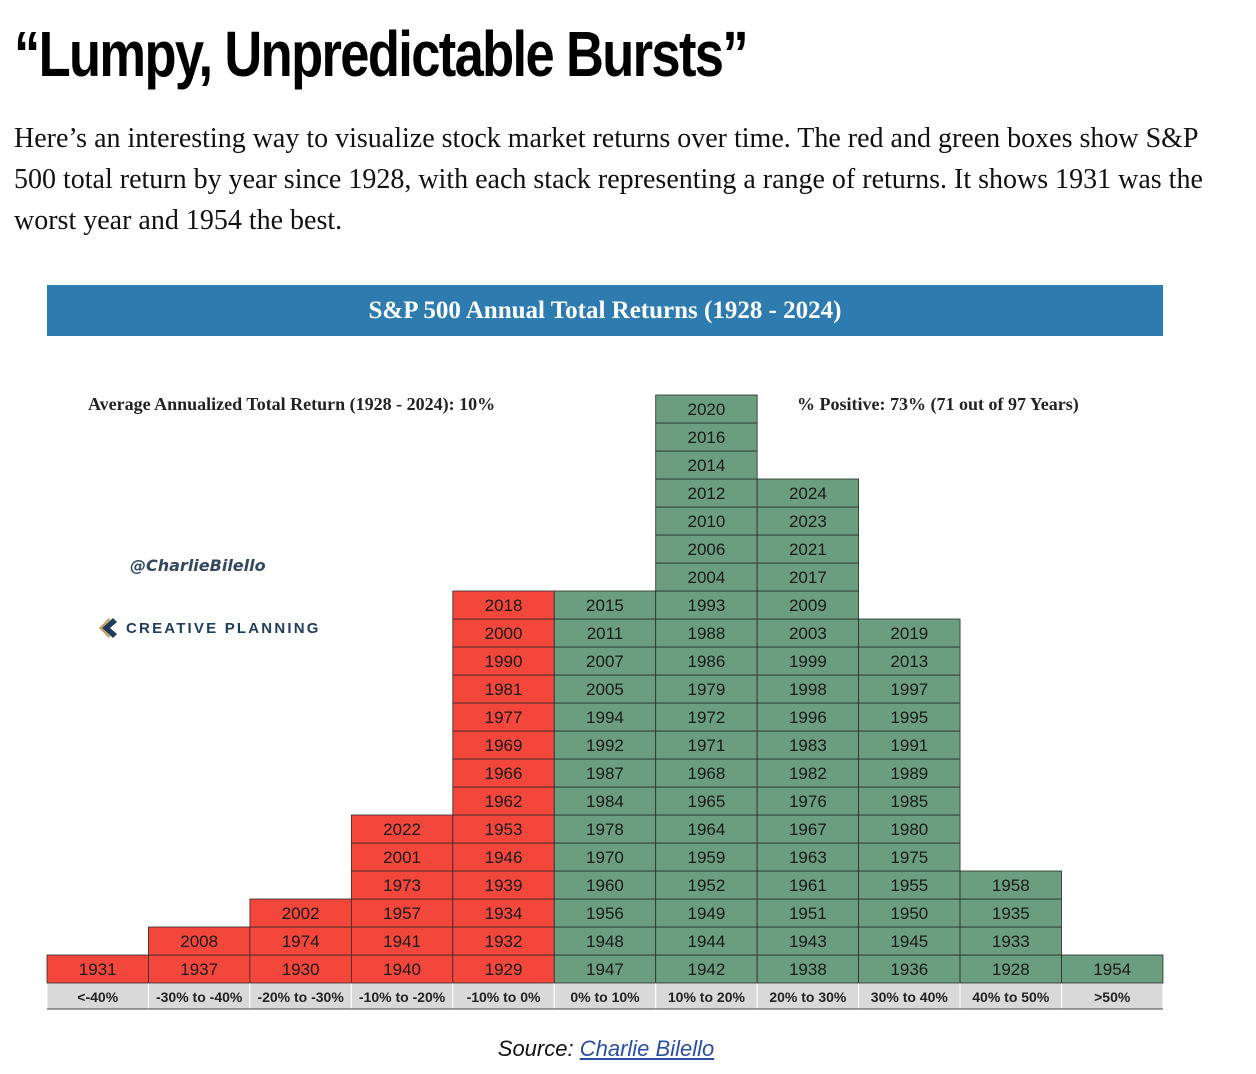 This screenshot has height=1074, width=1256. I want to click on year-label: 1988, so click(707, 633).